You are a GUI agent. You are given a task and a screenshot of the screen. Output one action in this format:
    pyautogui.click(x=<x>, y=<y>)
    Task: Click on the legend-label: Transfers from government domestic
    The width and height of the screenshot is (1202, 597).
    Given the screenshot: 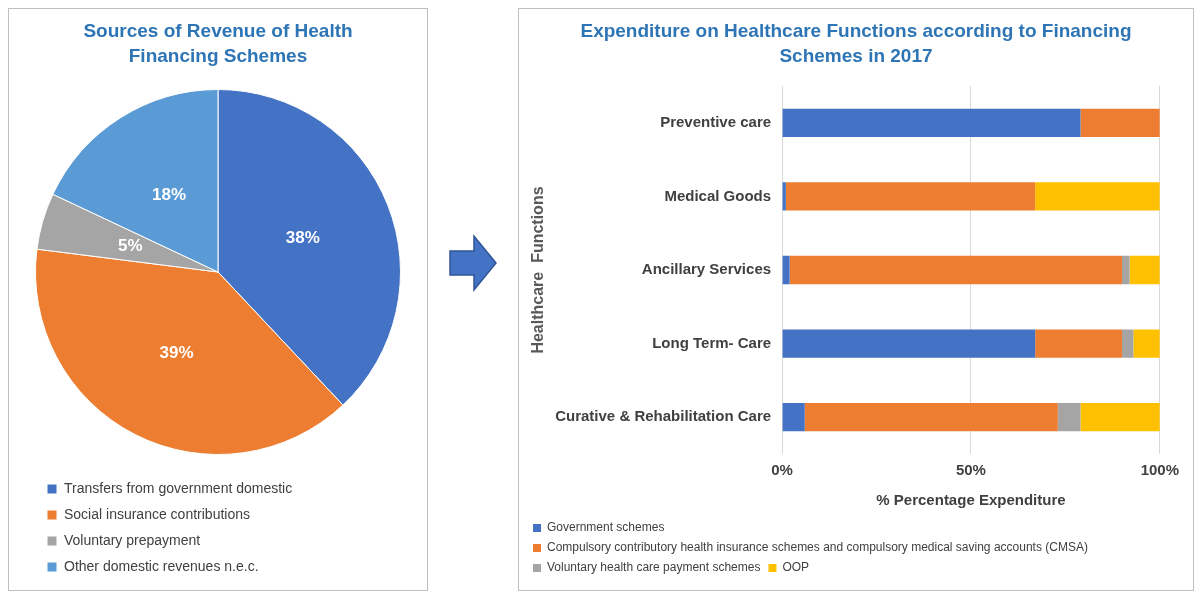 What is the action you would take?
    pyautogui.click(x=178, y=488)
    